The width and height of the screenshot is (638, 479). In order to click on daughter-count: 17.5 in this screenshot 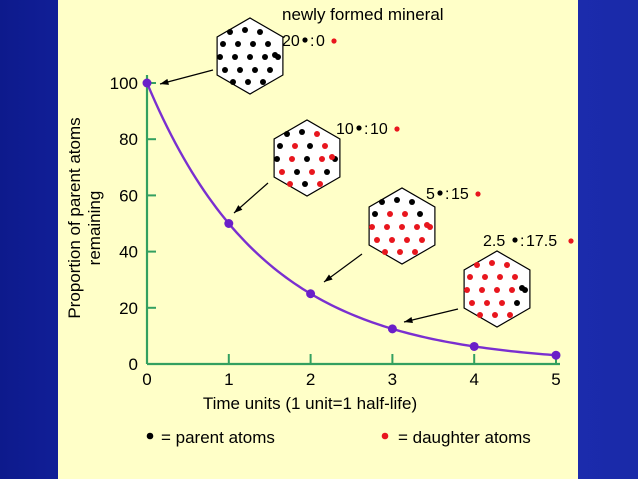, I will do `click(541, 241)`.